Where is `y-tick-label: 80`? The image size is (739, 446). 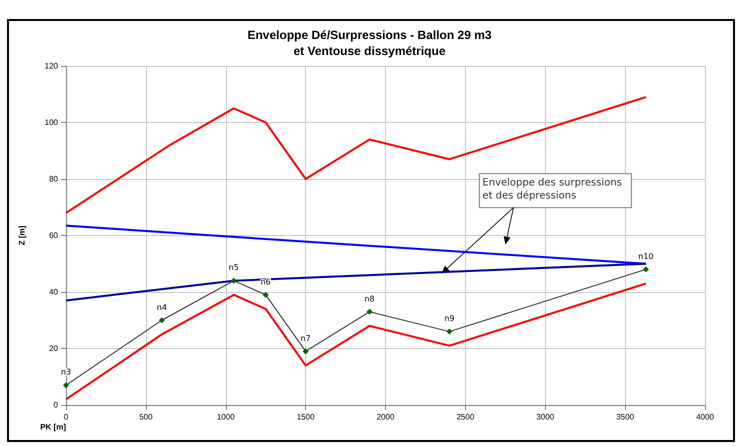
y-tick-label: 80 is located at coordinates (54, 179).